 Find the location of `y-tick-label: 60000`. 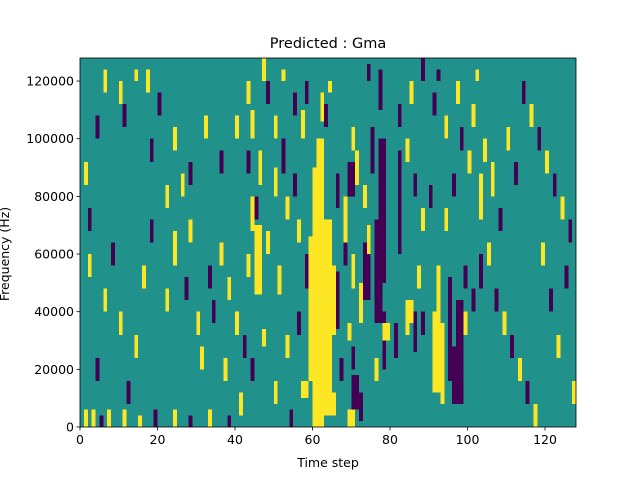

y-tick-label: 60000 is located at coordinates (54, 254).